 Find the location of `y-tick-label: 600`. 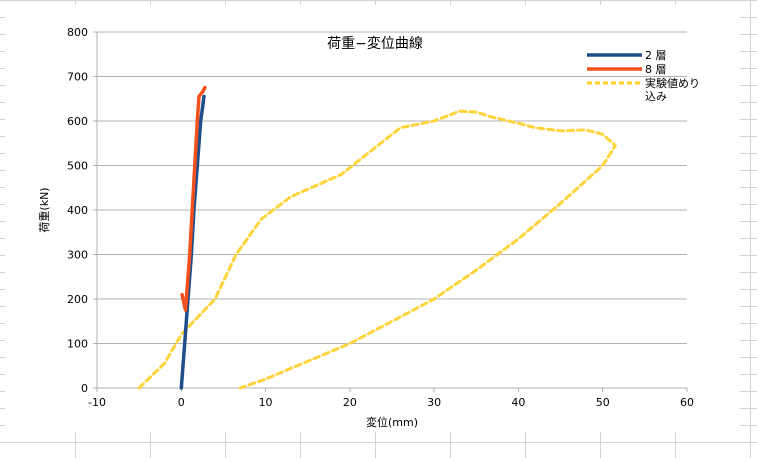

y-tick-label: 600 is located at coordinates (77, 121).